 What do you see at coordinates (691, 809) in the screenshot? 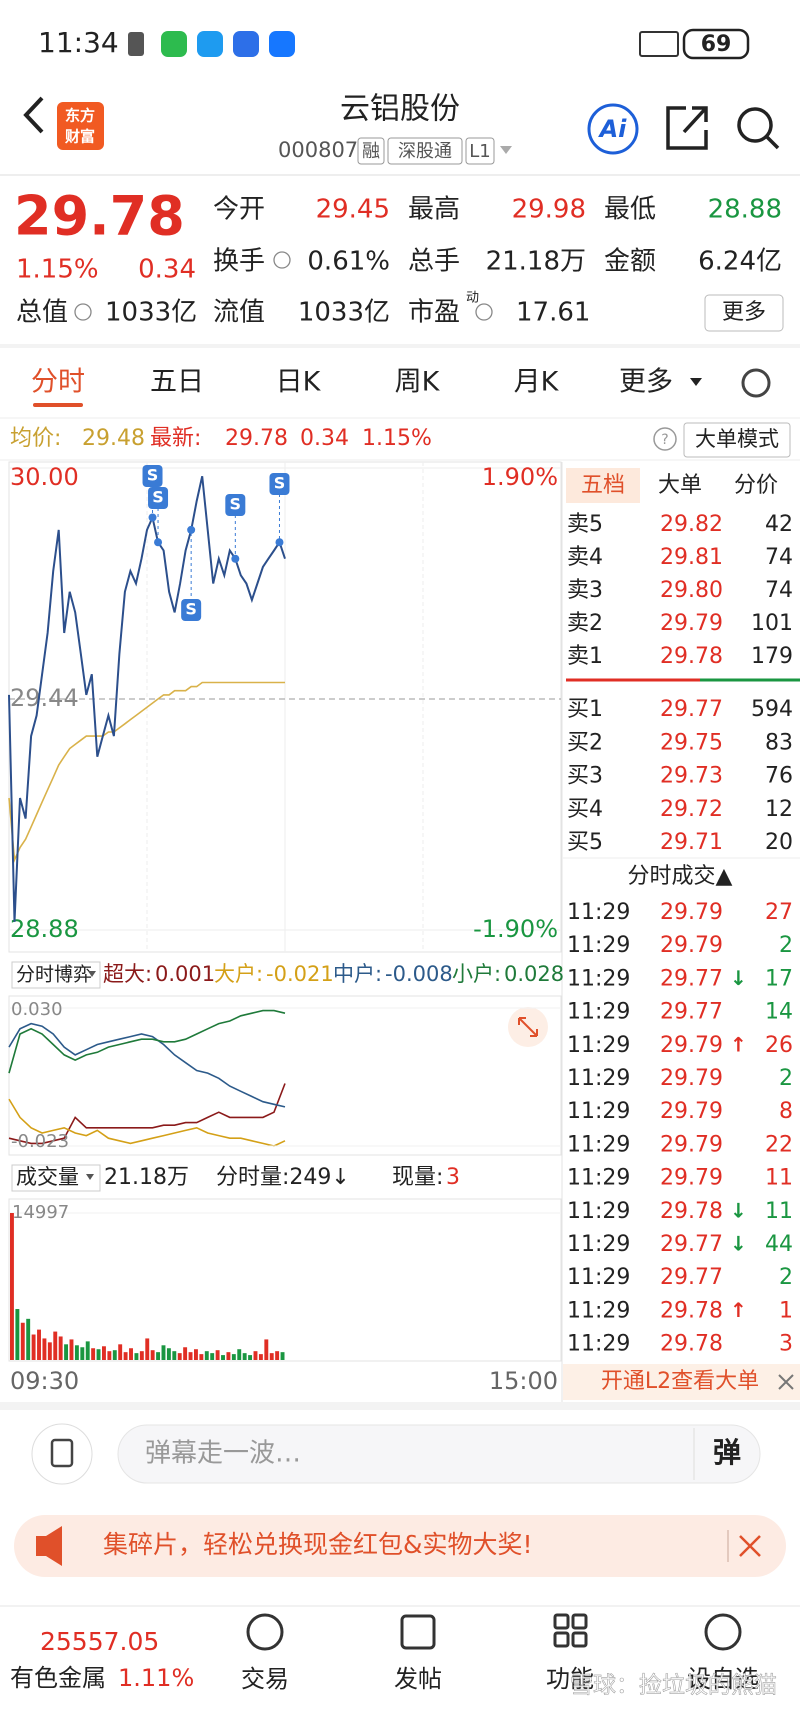
I see `book-price: 29.72` at bounding box center [691, 809].